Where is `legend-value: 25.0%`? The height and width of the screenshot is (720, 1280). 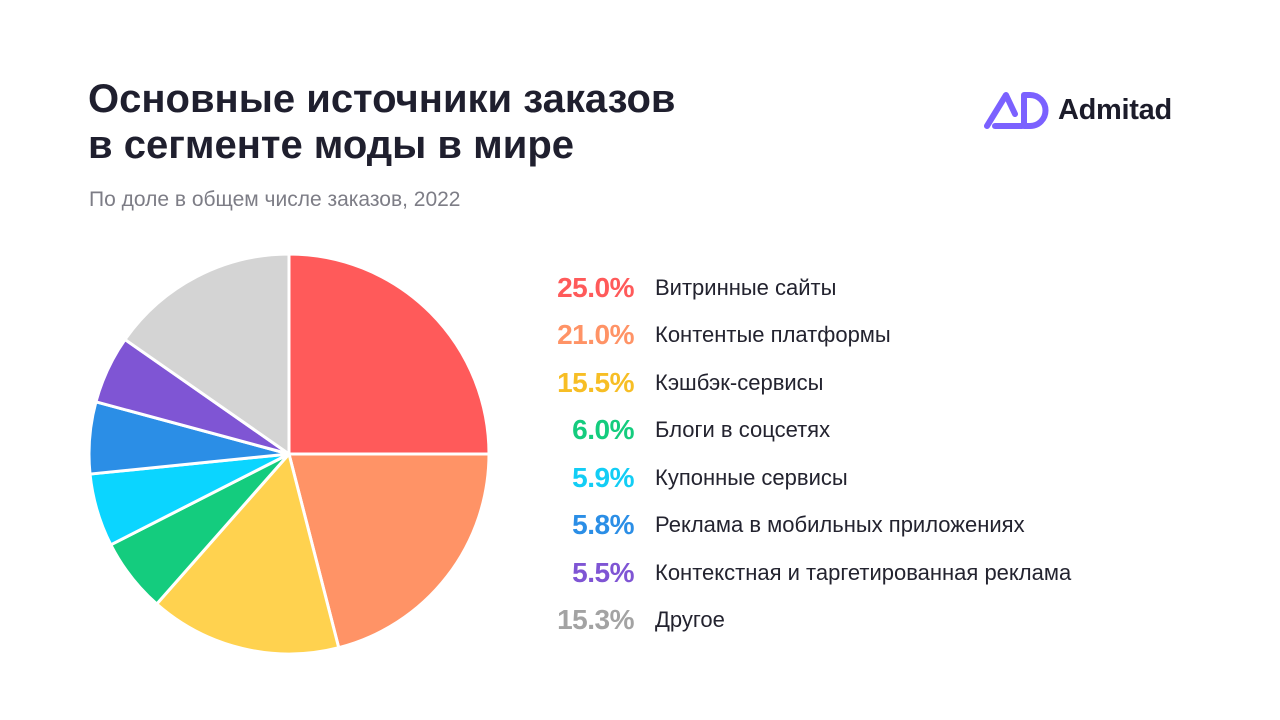
legend-value: 25.0% is located at coordinates (595, 287).